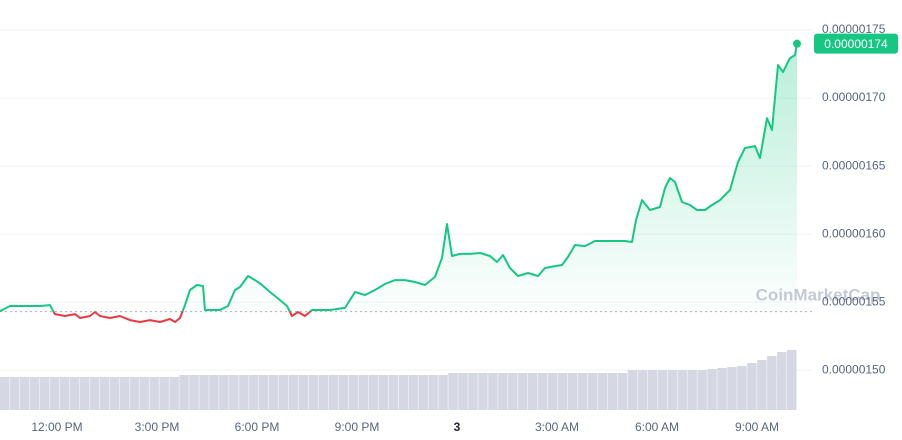 This screenshot has width=902, height=440. What do you see at coordinates (854, 369) in the screenshot?
I see `y-tick-label: 0.00000150` at bounding box center [854, 369].